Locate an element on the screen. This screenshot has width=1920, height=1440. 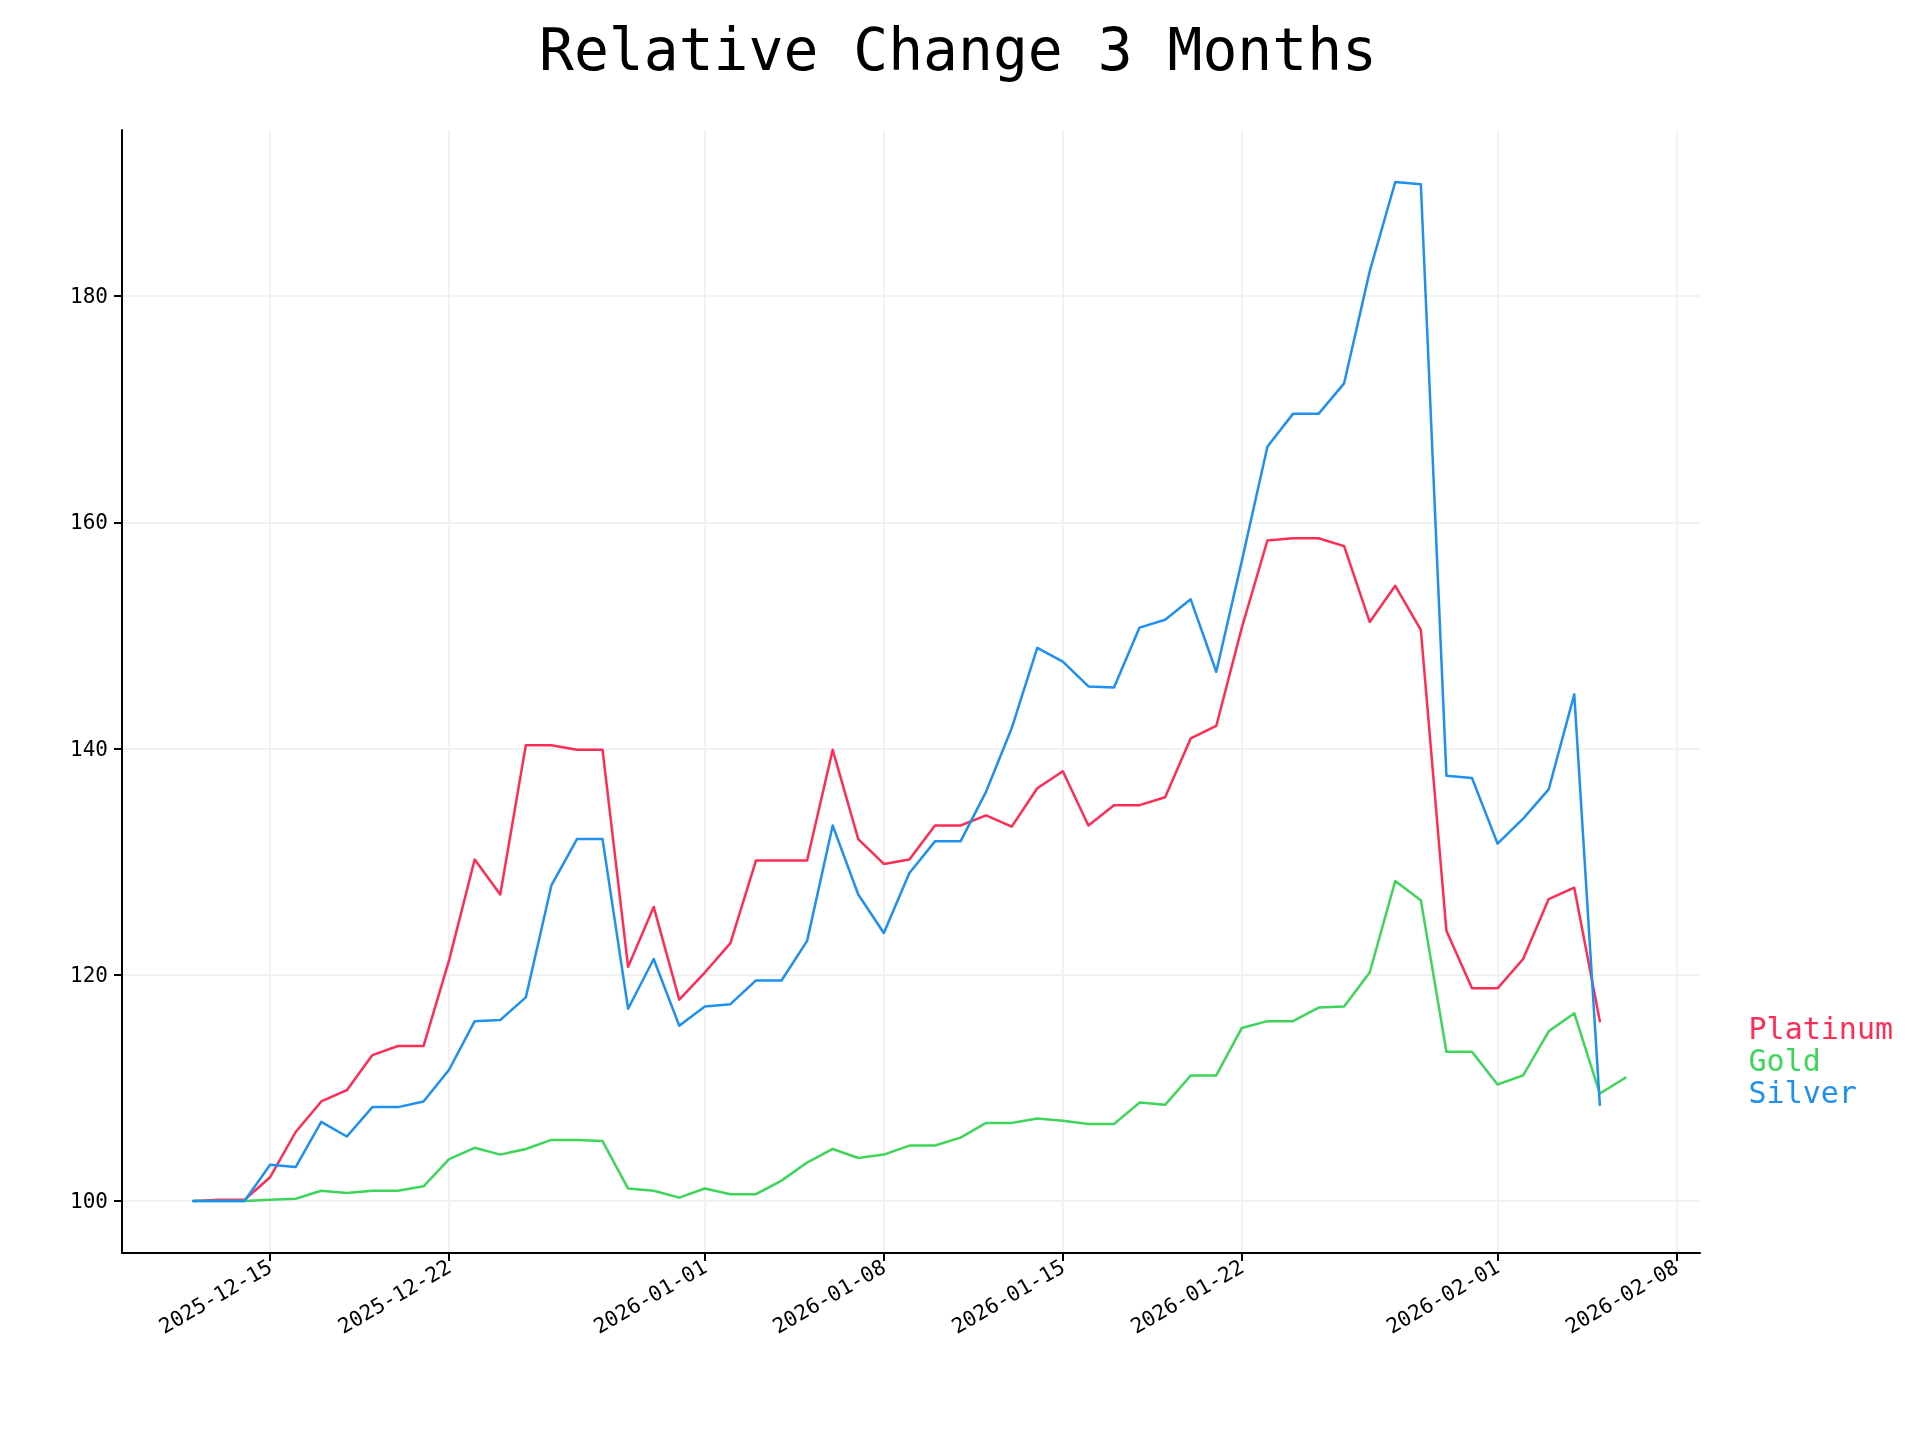
y-tick-label: 160 is located at coordinates (89, 522).